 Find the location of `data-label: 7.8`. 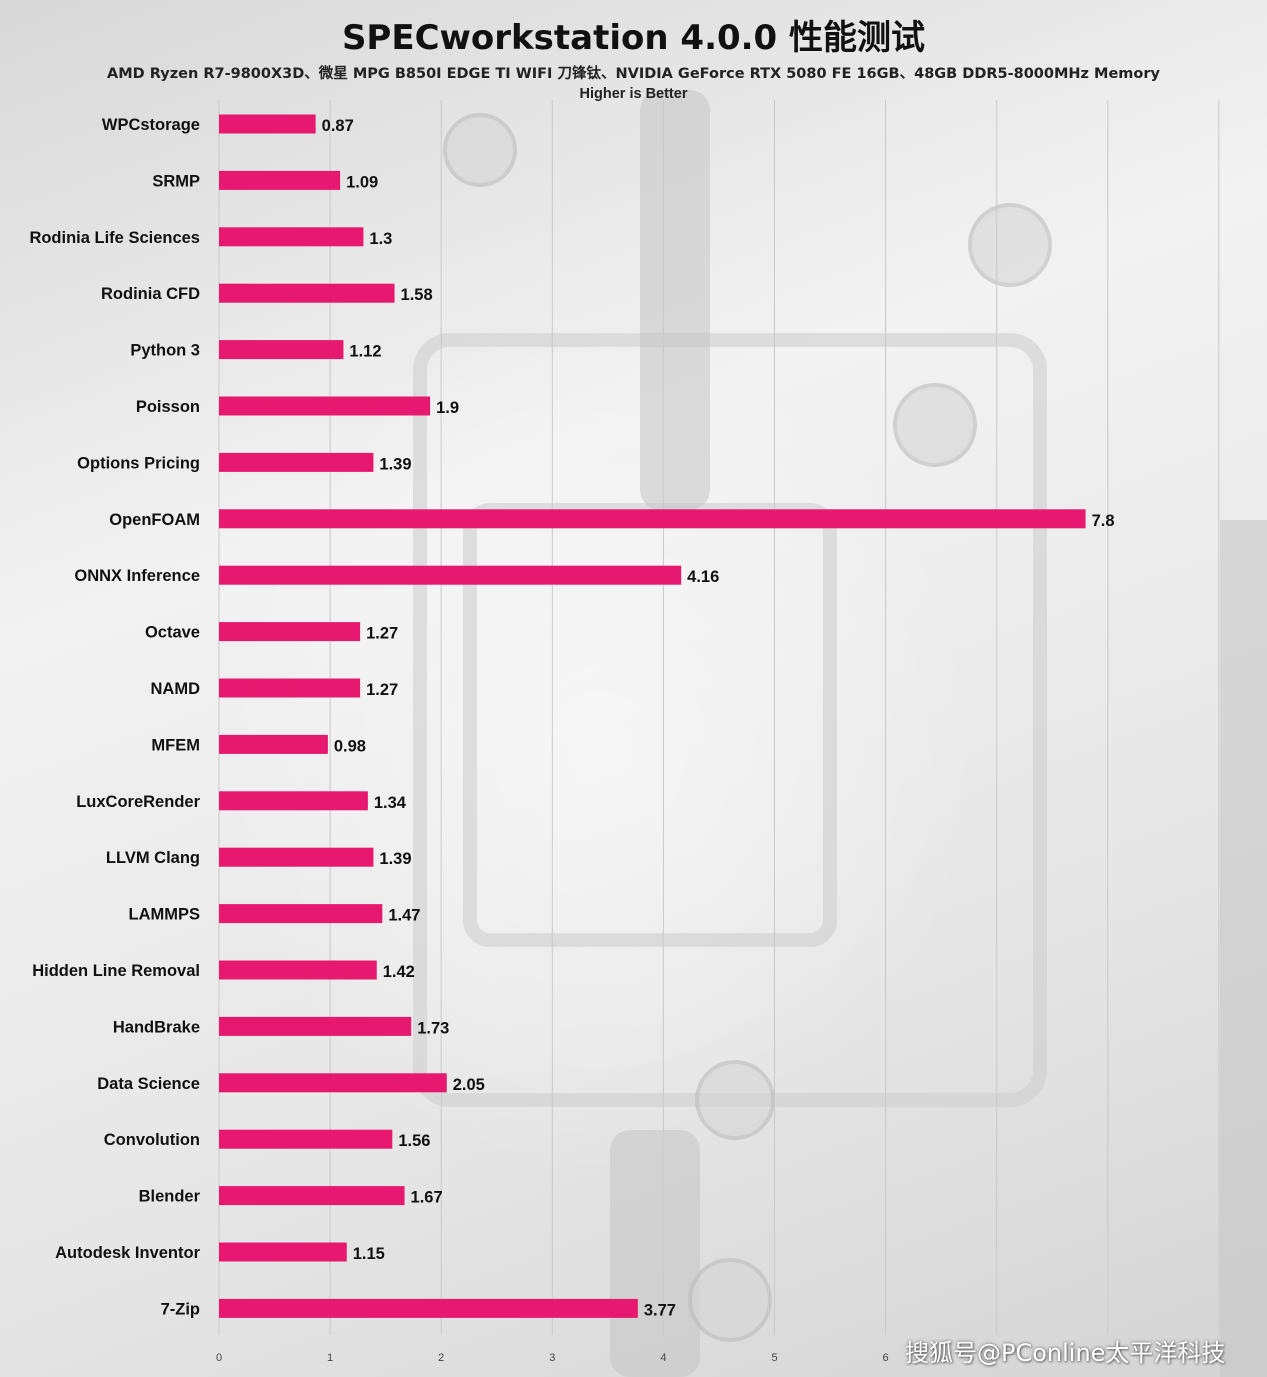

data-label: 7.8 is located at coordinates (1103, 521).